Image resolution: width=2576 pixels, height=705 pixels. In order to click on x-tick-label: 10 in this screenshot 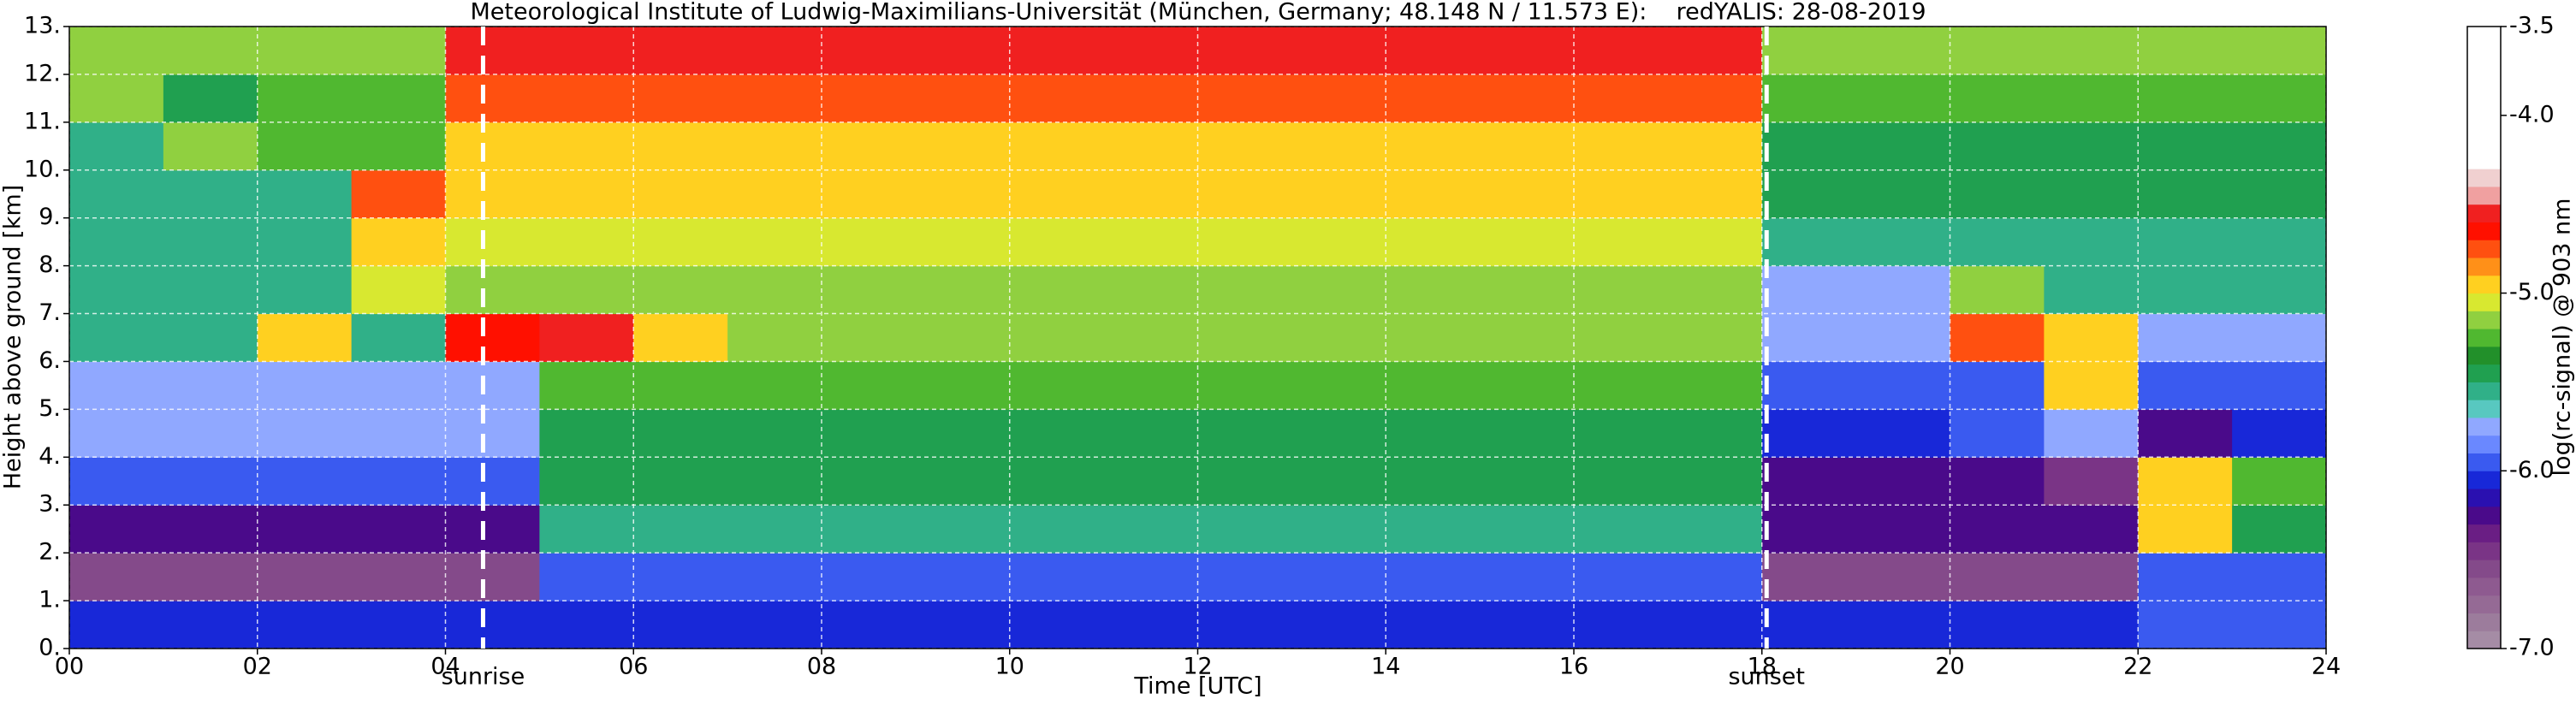, I will do `click(1009, 667)`.